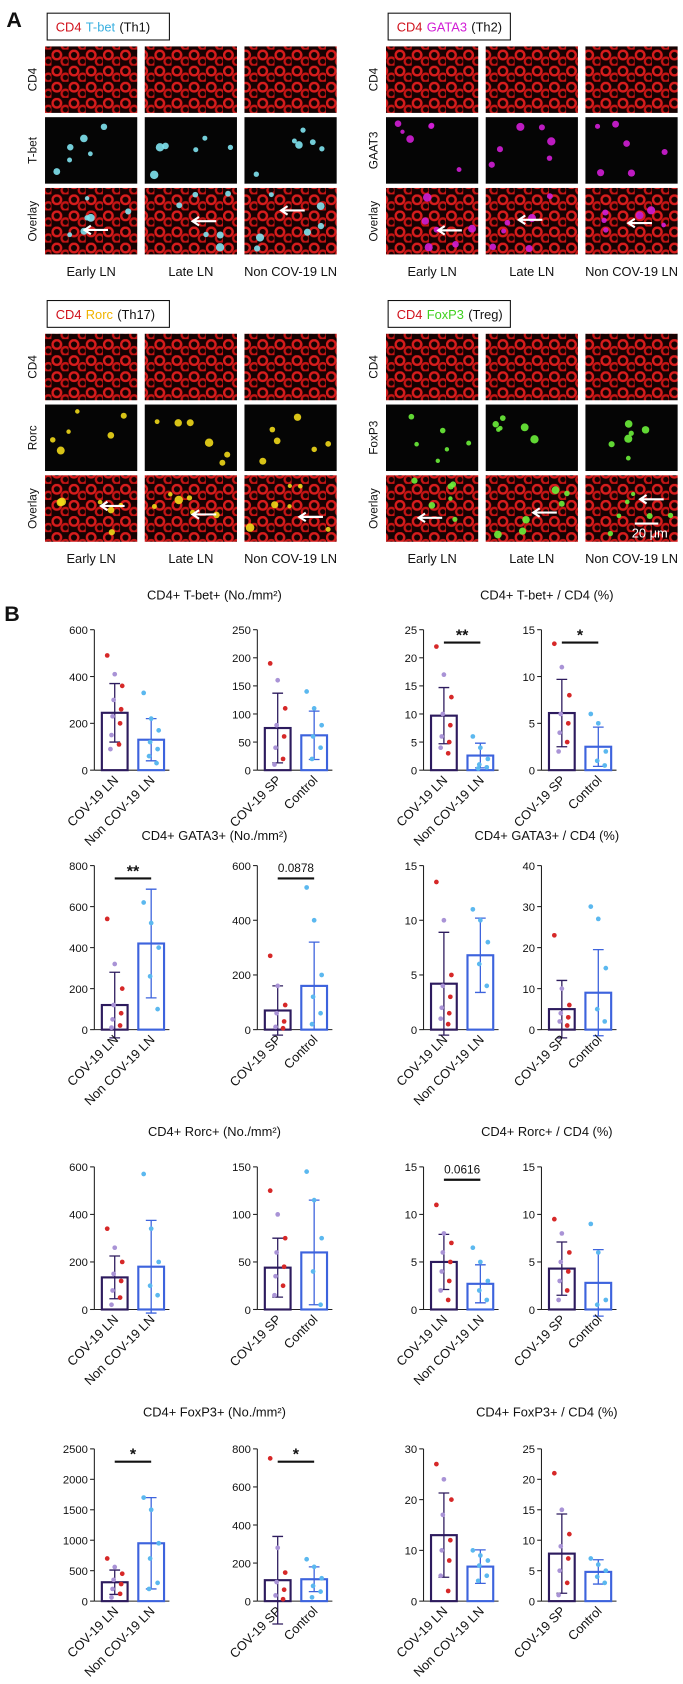 The width and height of the screenshot is (683, 1684). I want to click on column-label: Non COV-19 LN, so click(631, 558).